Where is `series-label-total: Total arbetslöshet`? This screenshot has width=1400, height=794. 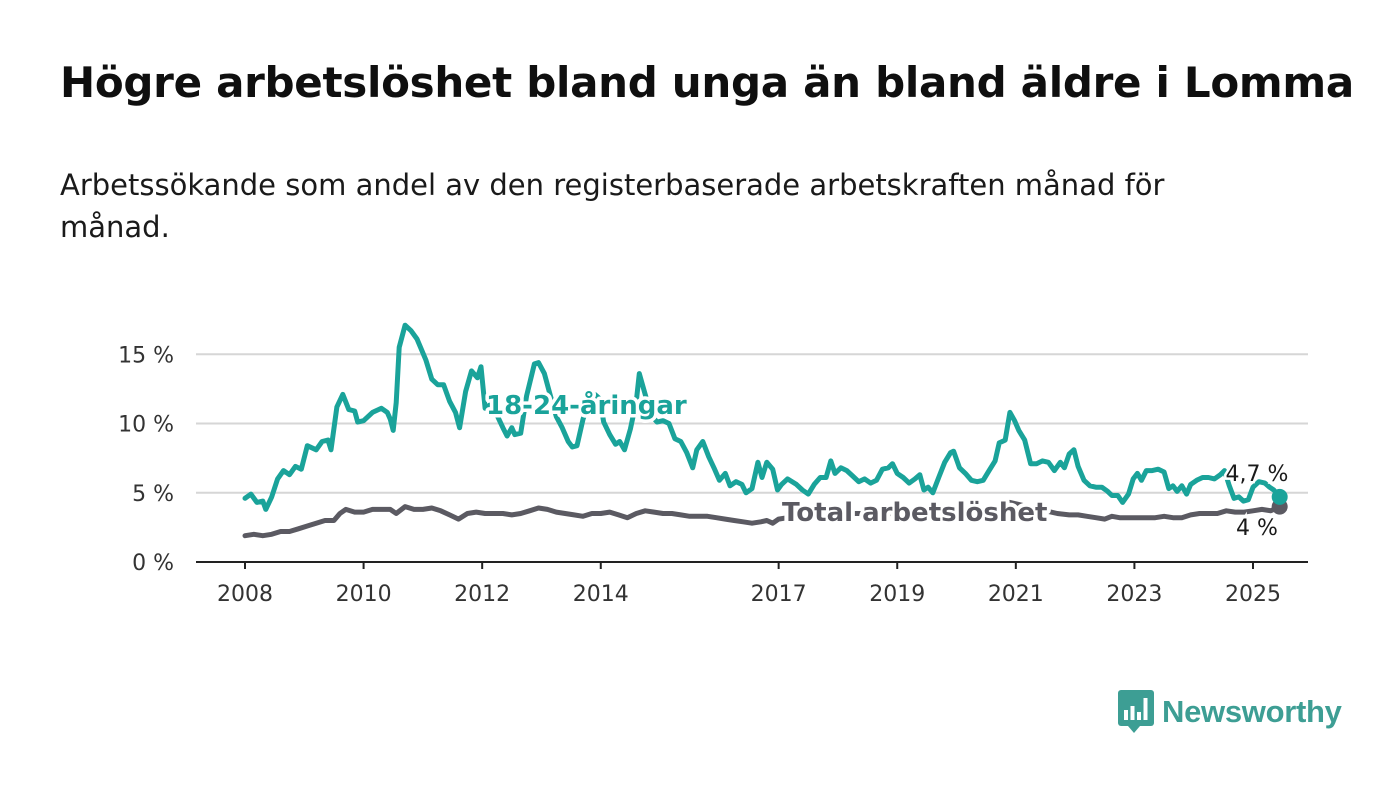 series-label-total: Total arbetslöshet is located at coordinates (914, 513).